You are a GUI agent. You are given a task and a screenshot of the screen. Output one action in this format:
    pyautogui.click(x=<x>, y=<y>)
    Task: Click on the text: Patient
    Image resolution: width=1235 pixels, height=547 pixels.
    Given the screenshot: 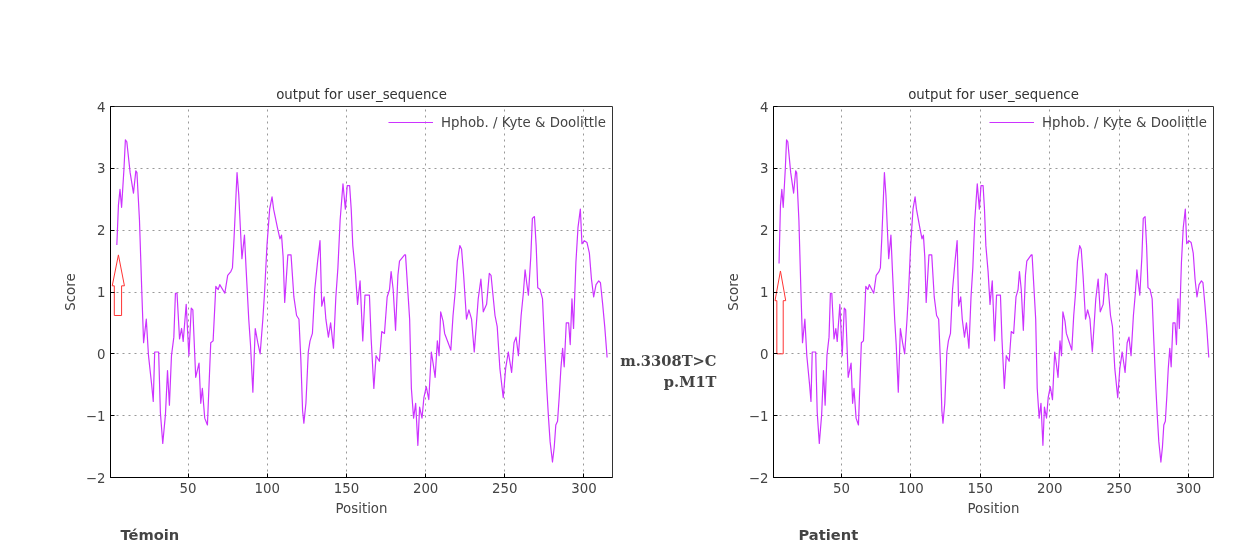 What is the action you would take?
    pyautogui.click(x=828, y=534)
    